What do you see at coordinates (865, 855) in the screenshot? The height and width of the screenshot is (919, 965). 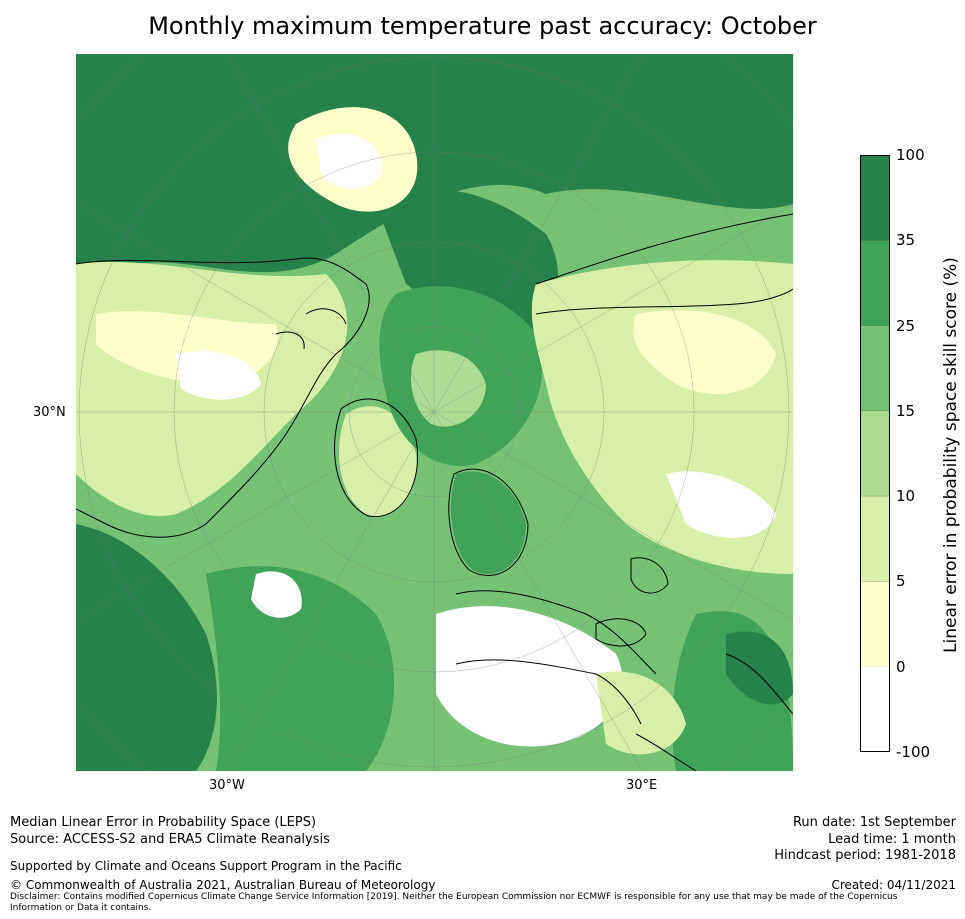 I see `footer-hindcast: Hindcast period: 1981-2018` at bounding box center [865, 855].